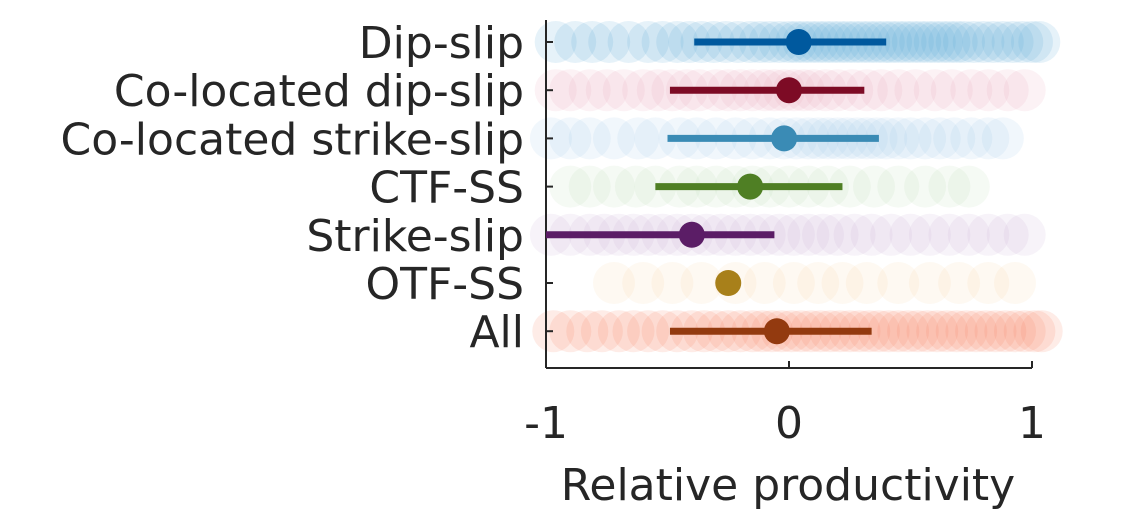 This screenshot has height=510, width=1140. Describe the element at coordinates (797, 42) in the screenshot. I see `cloud-dip-slip` at that location.